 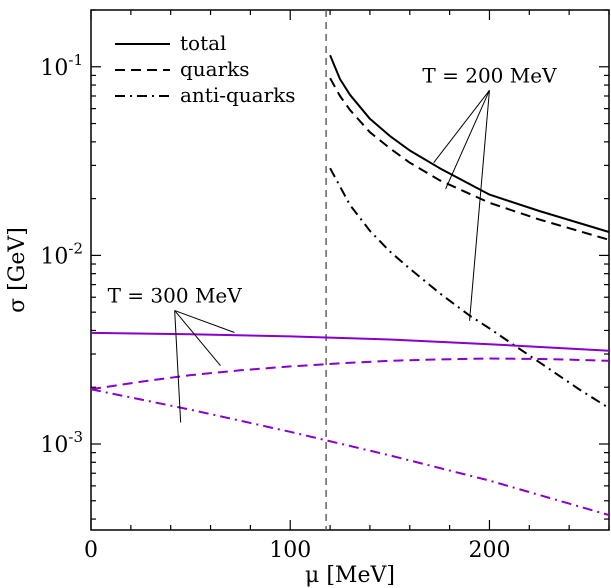 I want to click on series-t-200-mev-total, so click(x=469, y=143).